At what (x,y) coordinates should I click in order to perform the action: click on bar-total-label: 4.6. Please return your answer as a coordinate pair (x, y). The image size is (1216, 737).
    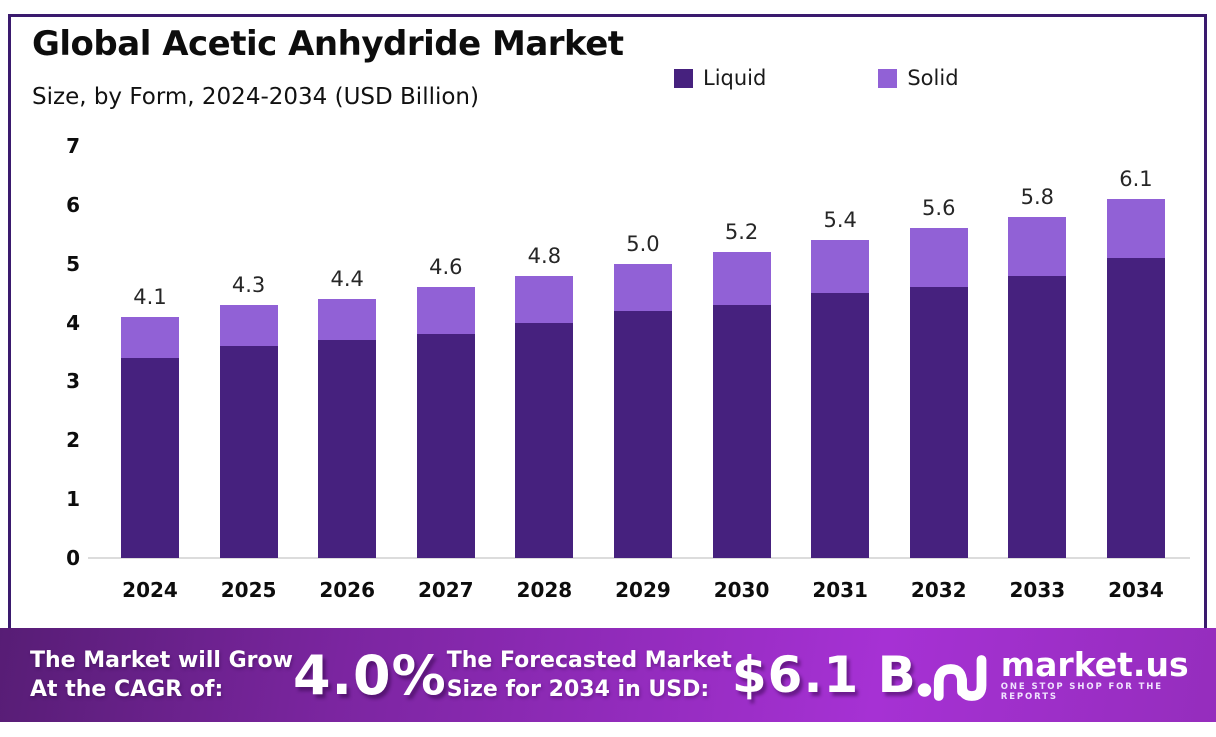
    Looking at the image, I should click on (446, 267).